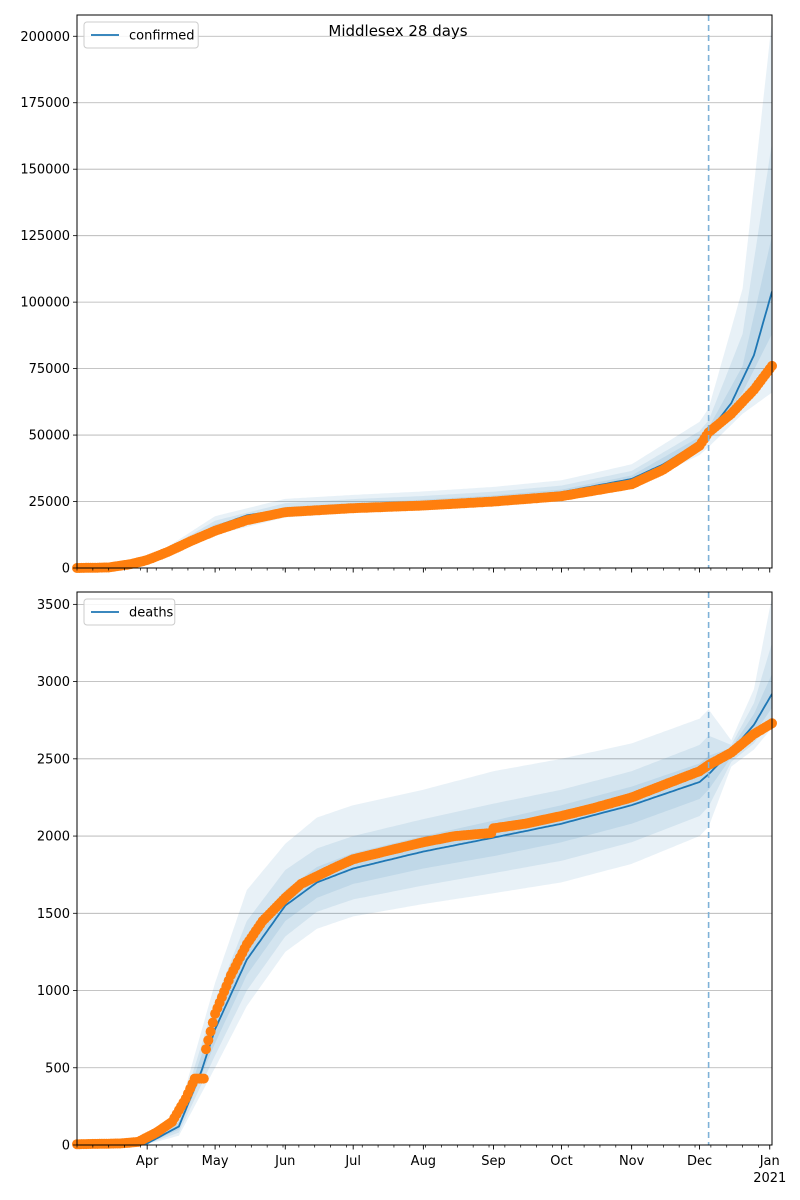 The width and height of the screenshot is (800, 1200). Describe the element at coordinates (53, 991) in the screenshot. I see `y-tick-label: 1000` at that location.